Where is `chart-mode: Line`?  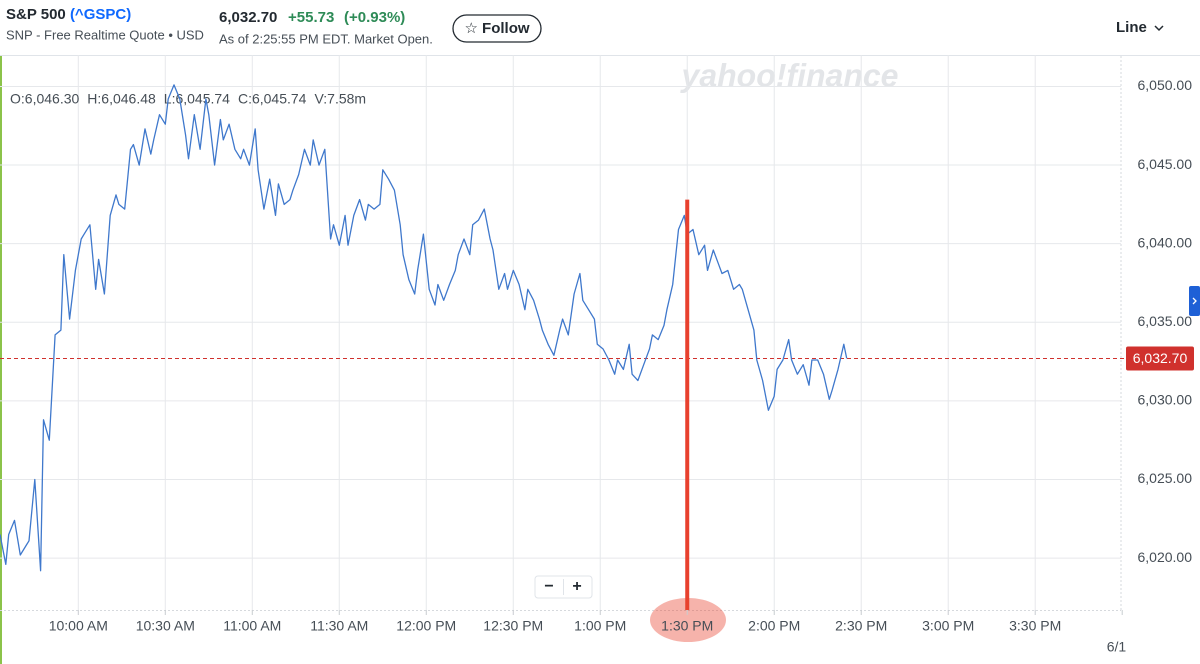
chart-mode: Line is located at coordinates (1131, 27).